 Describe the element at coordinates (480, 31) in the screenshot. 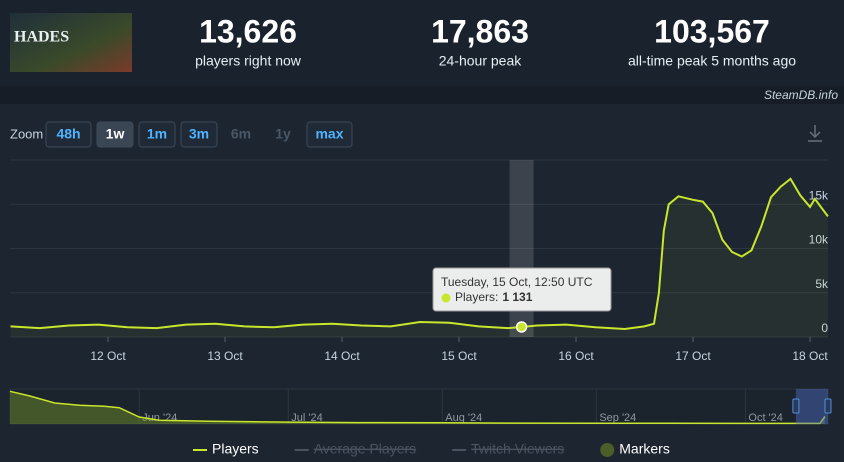

I see `stat-value: 17,863` at that location.